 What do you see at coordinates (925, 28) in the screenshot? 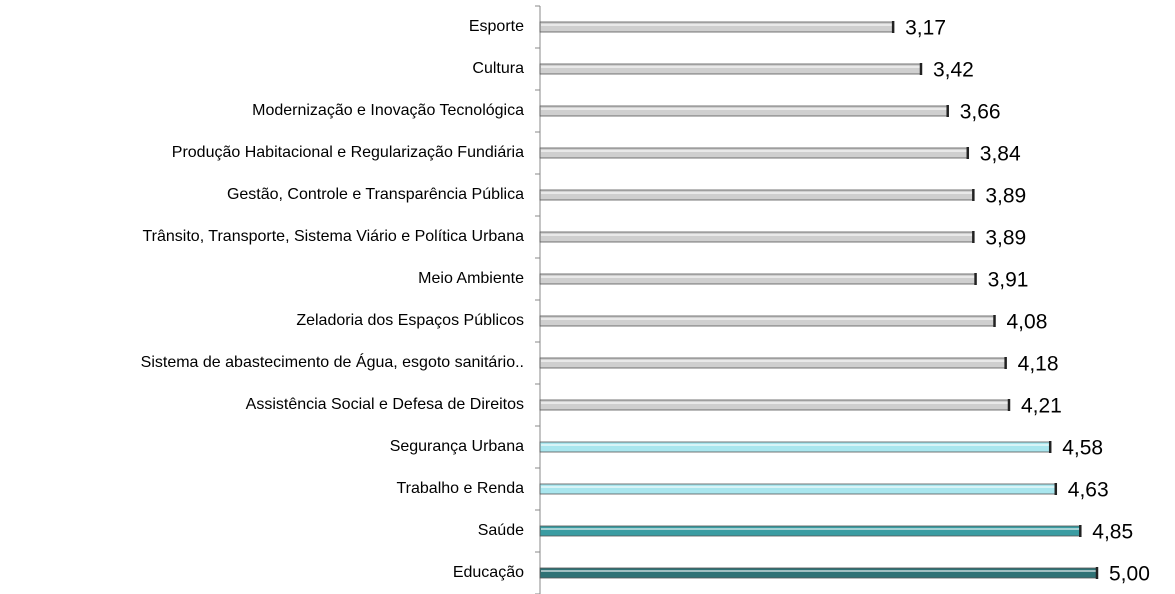
I see `data-label: 3,17` at bounding box center [925, 28].